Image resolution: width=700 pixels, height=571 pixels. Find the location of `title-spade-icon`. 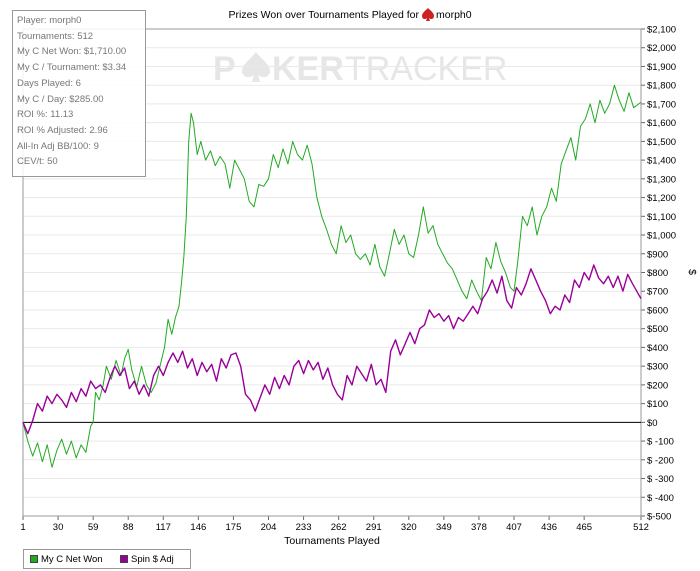

title-spade-icon is located at coordinates (428, 14).